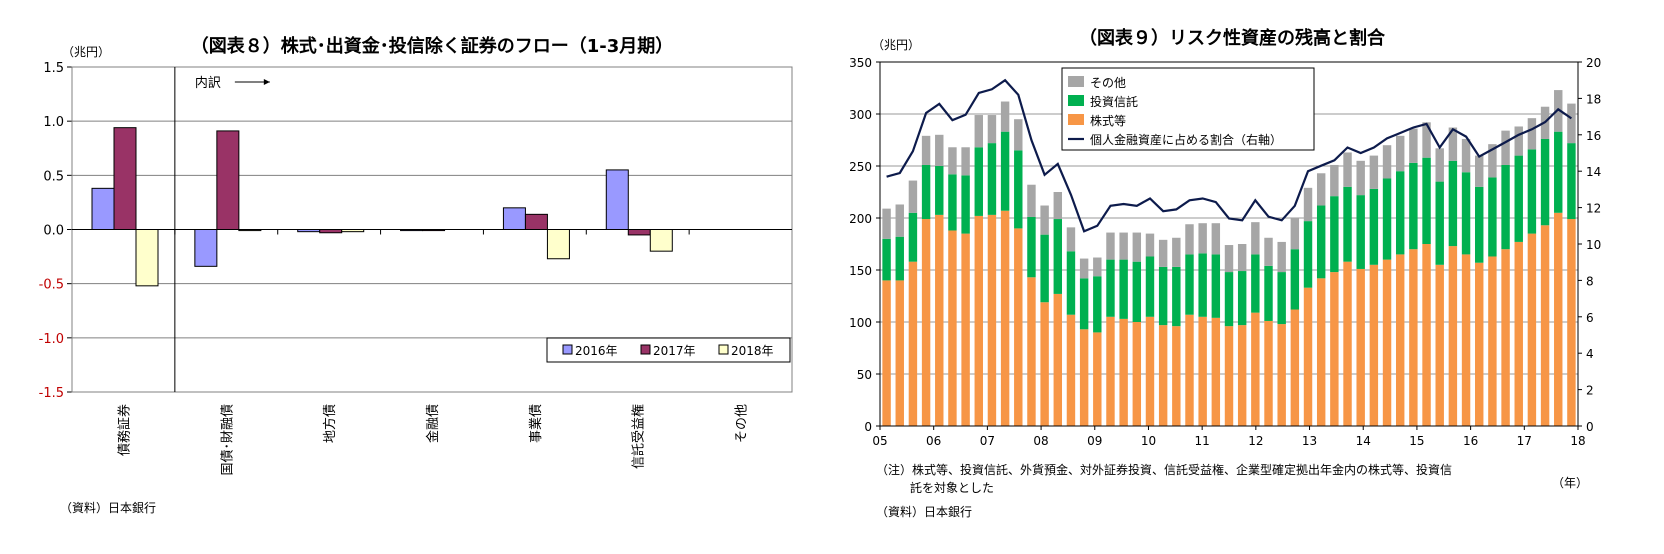 This screenshot has width=1664, height=554. What do you see at coordinates (86, 52) in the screenshot?
I see `chart1-unit-label: （兆円）` at bounding box center [86, 52].